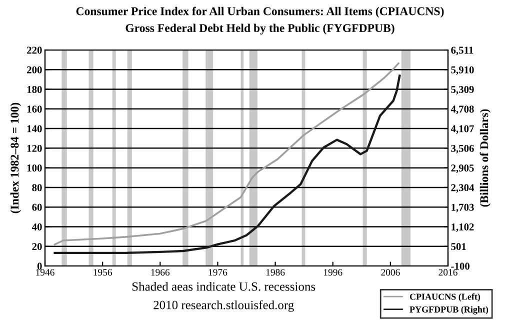  Describe the element at coordinates (37, 226) in the screenshot. I see `y-tick-label: 40` at that location.